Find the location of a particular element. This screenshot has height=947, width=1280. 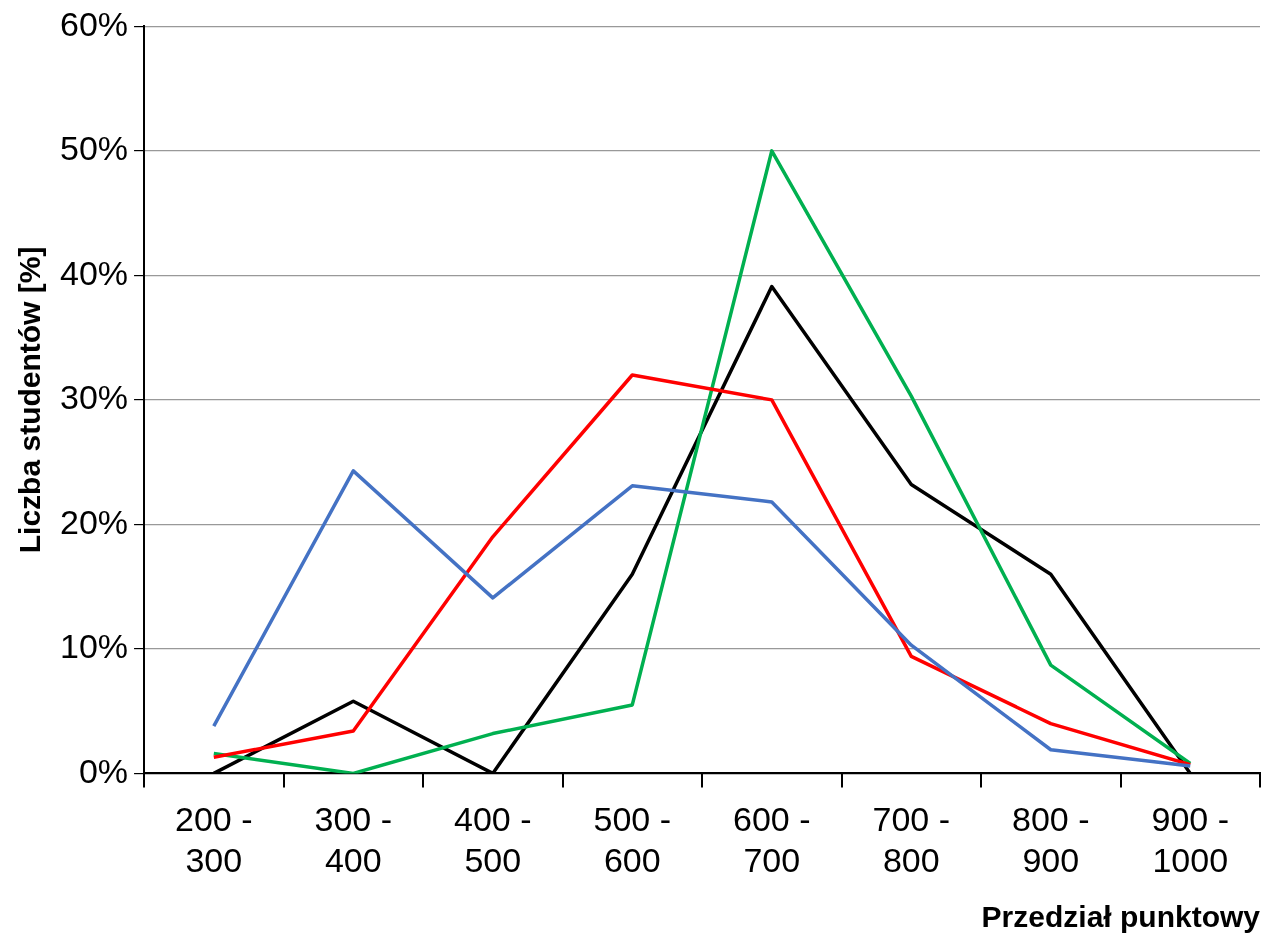

x-tick-label: 500 - 600 is located at coordinates (632, 839).